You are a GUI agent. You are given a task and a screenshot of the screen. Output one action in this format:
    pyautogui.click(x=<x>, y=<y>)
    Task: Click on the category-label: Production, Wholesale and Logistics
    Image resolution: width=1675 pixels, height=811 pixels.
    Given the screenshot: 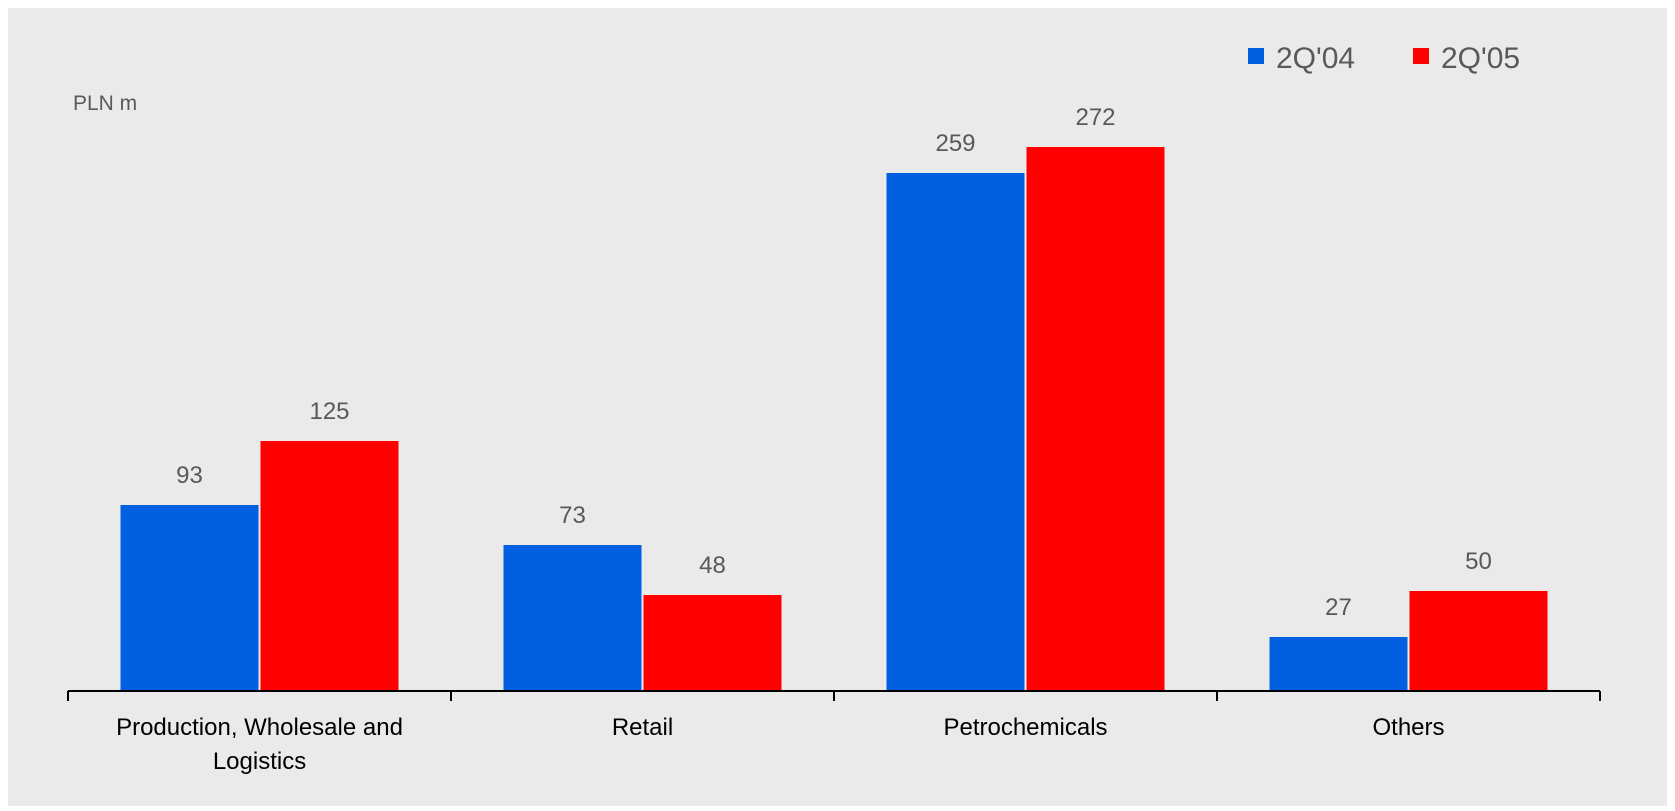 What is the action you would take?
    pyautogui.click(x=259, y=744)
    